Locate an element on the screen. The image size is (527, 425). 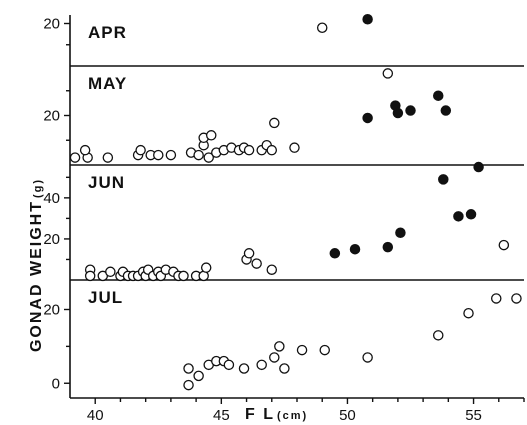
x-tick-label: 50 is located at coordinates (347, 415).